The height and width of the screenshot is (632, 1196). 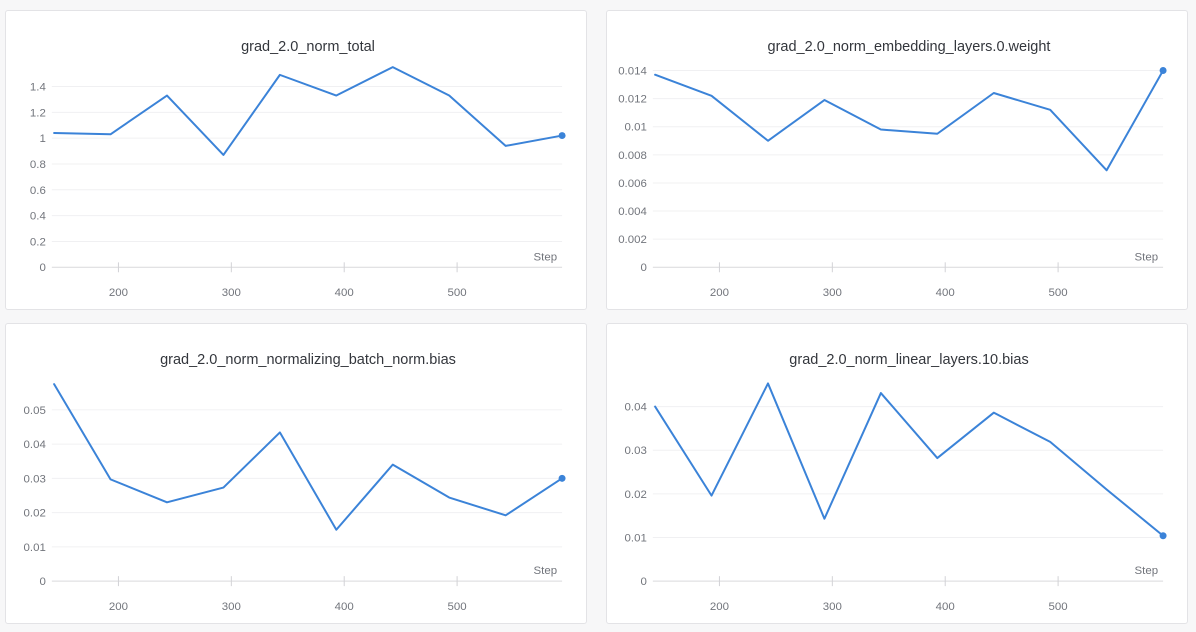 I want to click on y-tick-label: 0.05, so click(x=35, y=411).